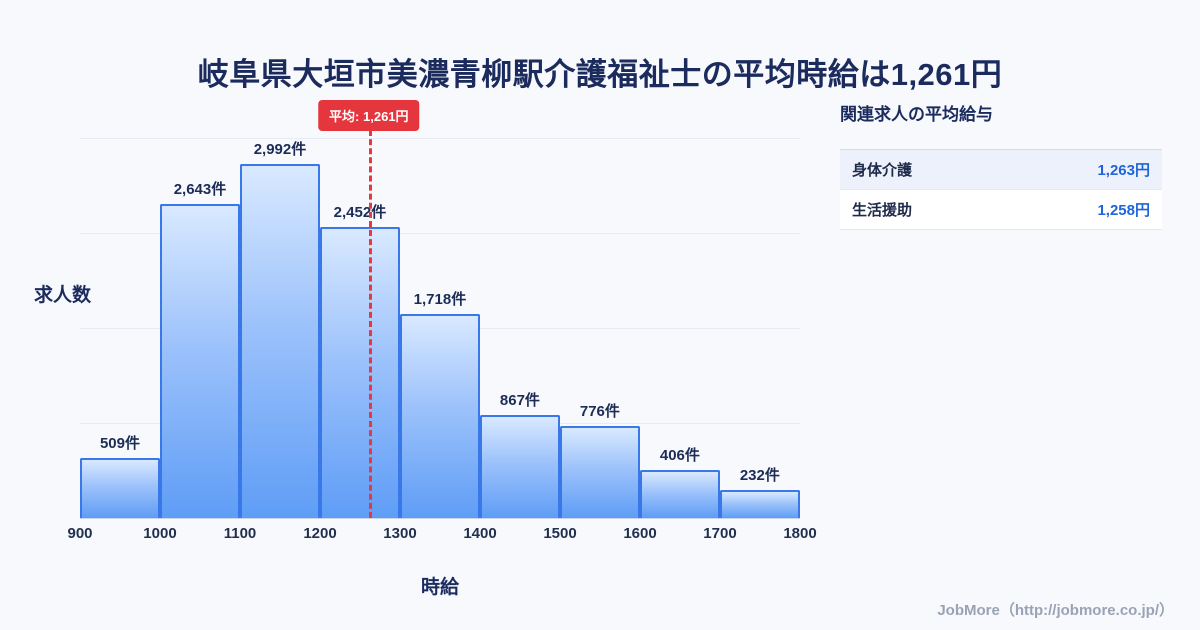  I want to click on x-tick-label: 1100, so click(240, 533).